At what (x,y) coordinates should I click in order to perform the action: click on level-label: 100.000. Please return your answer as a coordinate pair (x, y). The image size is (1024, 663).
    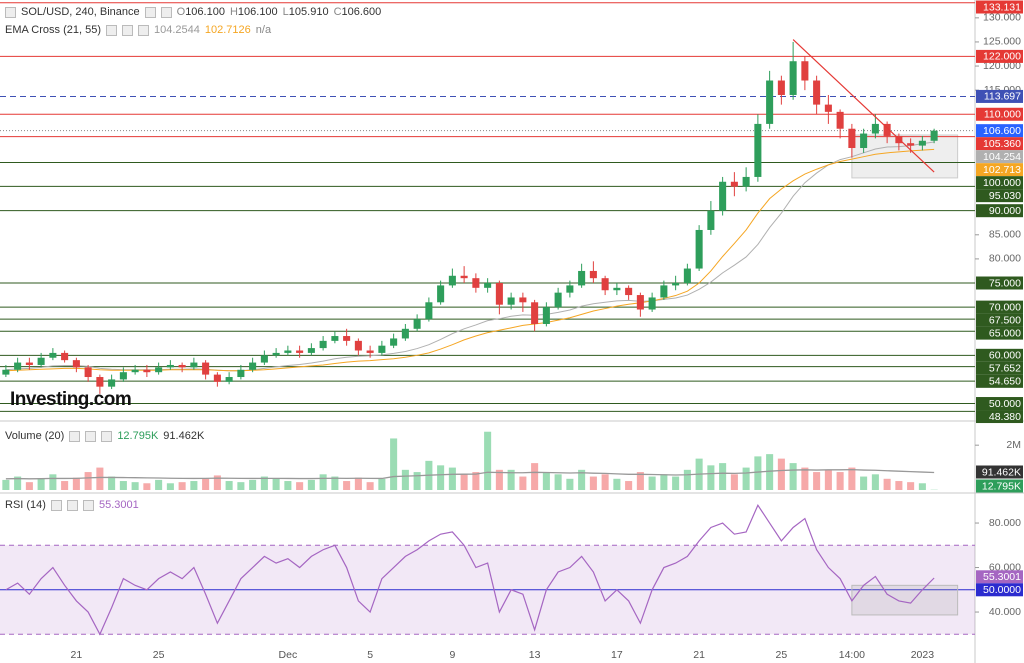
    Looking at the image, I should click on (1002, 183).